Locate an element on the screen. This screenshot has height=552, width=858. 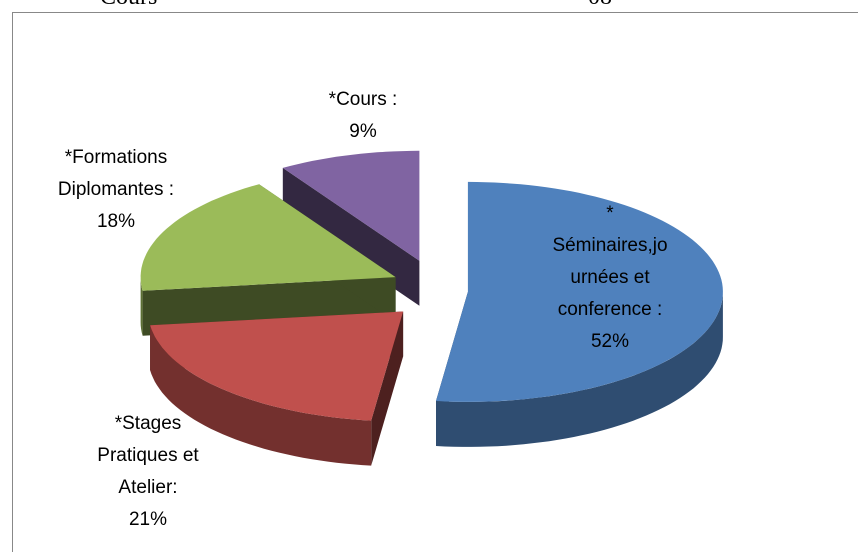
data-label: *Formations Diplomantes : 18% is located at coordinates (116, 190).